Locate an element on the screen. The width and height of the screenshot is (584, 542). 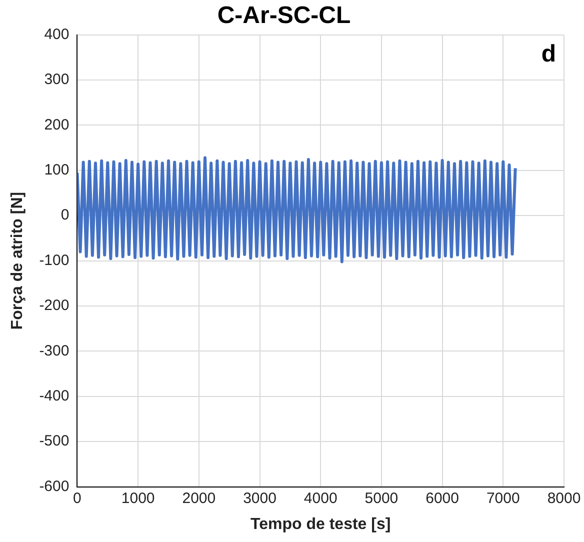
y-tick-label: -600 is located at coordinates (54, 486).